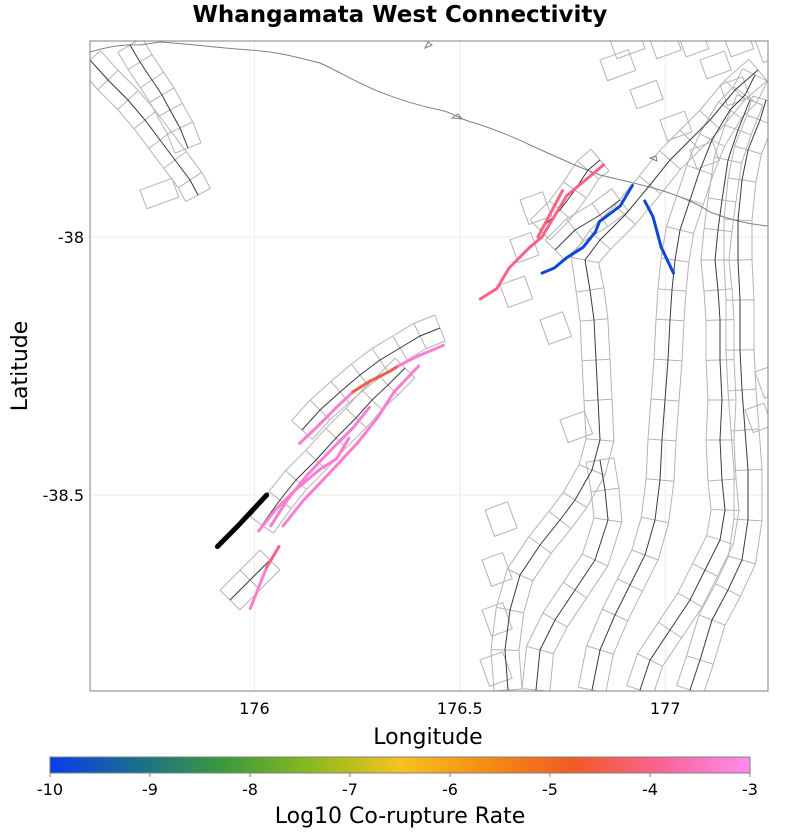 The width and height of the screenshot is (800, 838). Describe the element at coordinates (250, 789) in the screenshot. I see `colorbar-tick-label: -8` at that location.